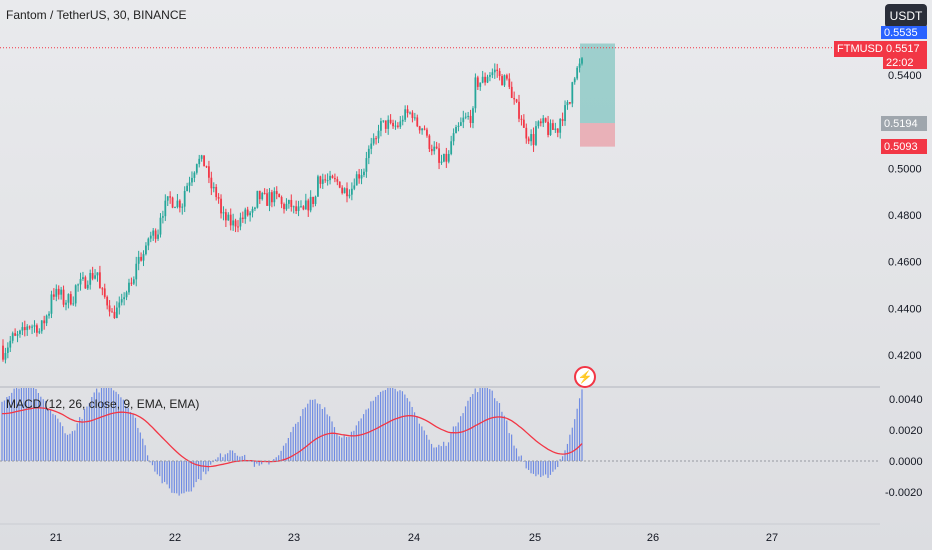 The width and height of the screenshot is (932, 550). Describe the element at coordinates (905, 216) in the screenshot. I see `price-axis-tick: 0.4800` at that location.